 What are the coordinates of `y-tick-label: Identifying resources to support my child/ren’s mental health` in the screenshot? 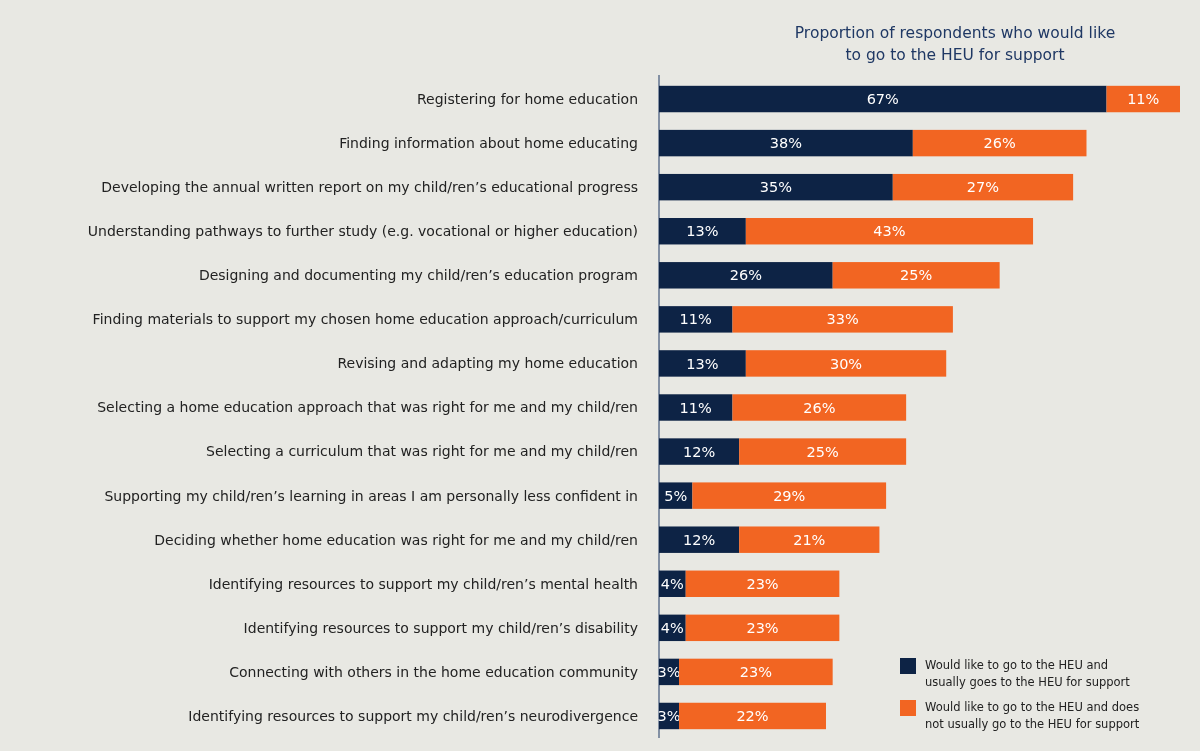 It's located at (423, 583).